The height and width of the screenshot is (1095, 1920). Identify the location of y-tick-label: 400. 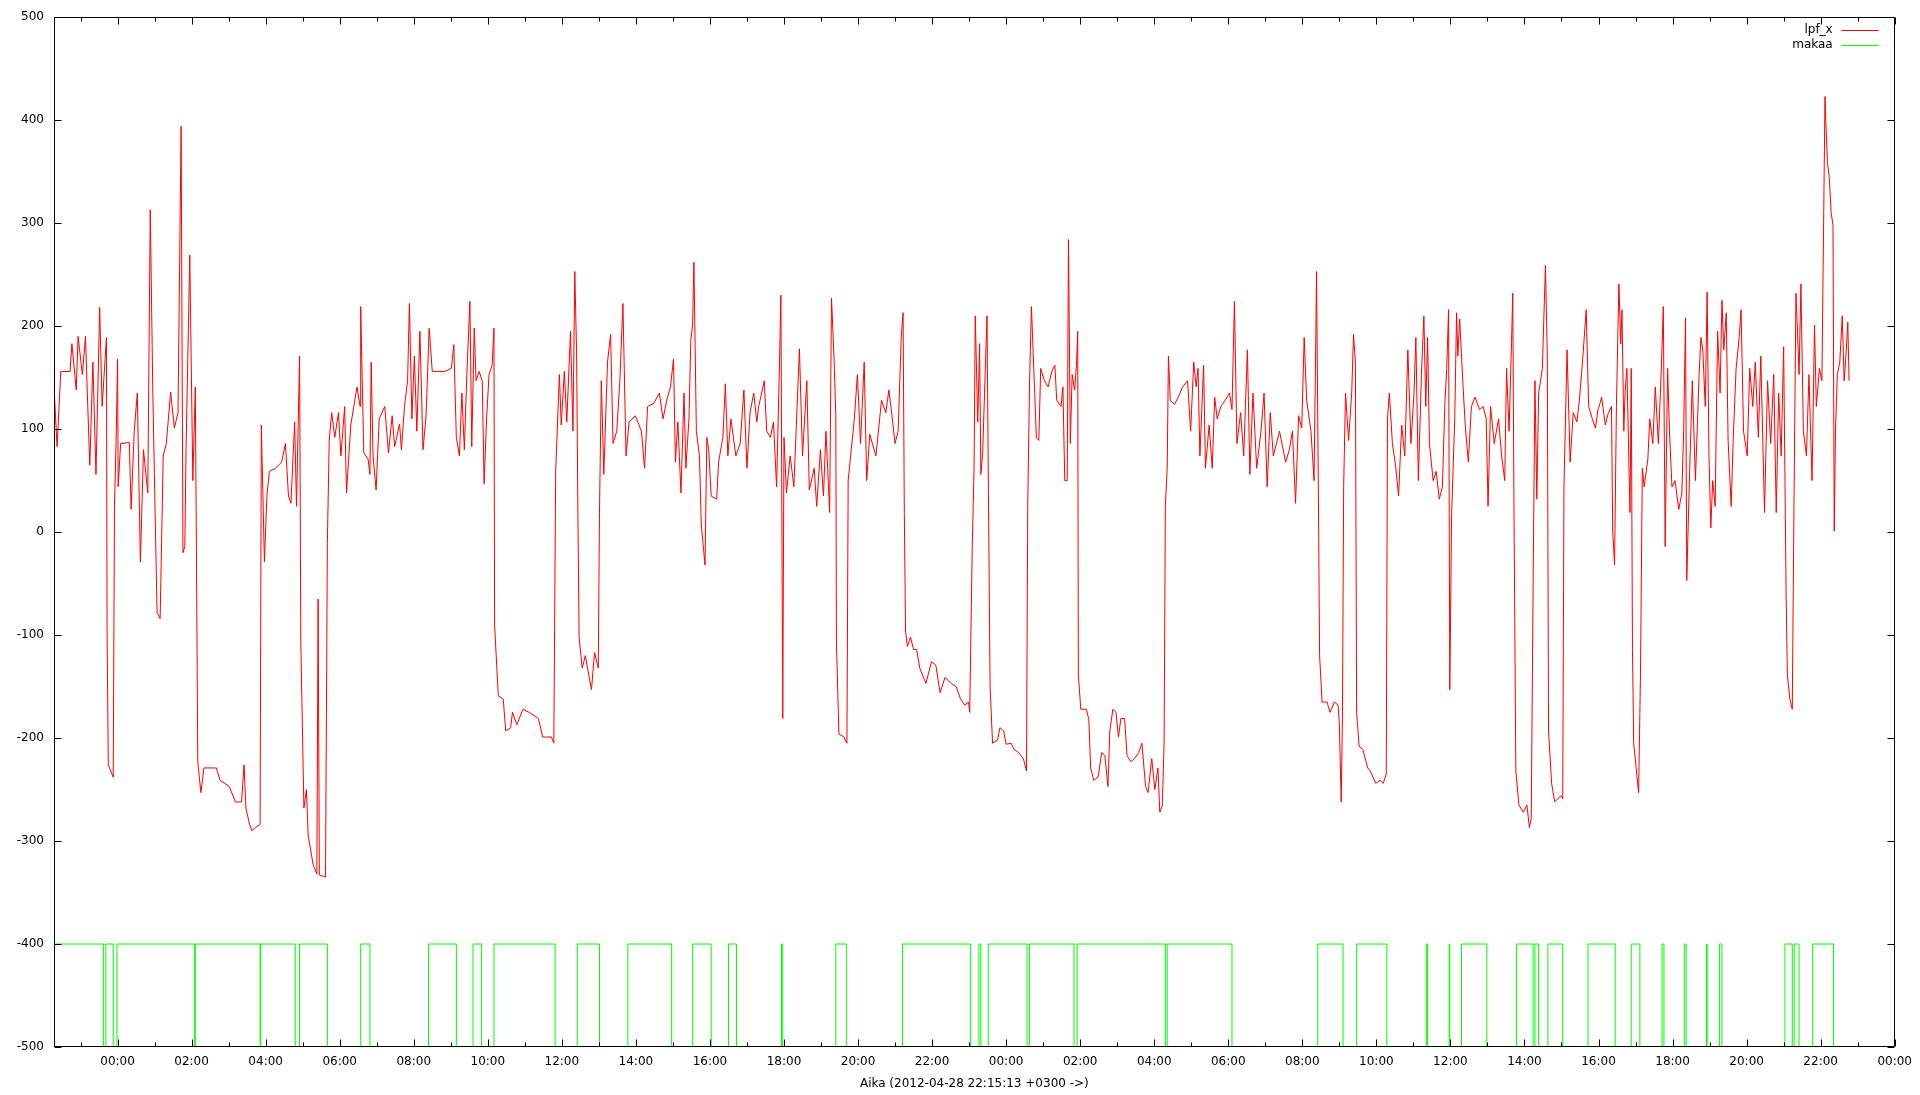
(32, 119).